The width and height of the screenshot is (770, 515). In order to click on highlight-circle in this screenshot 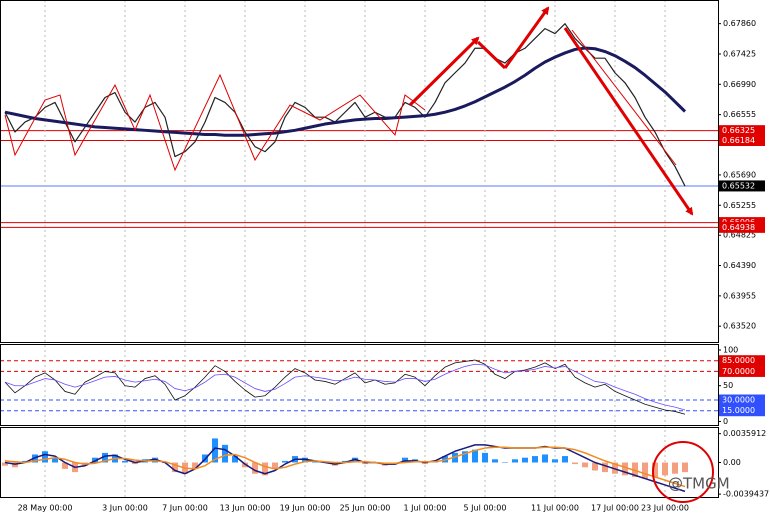, I will do `click(683, 472)`.